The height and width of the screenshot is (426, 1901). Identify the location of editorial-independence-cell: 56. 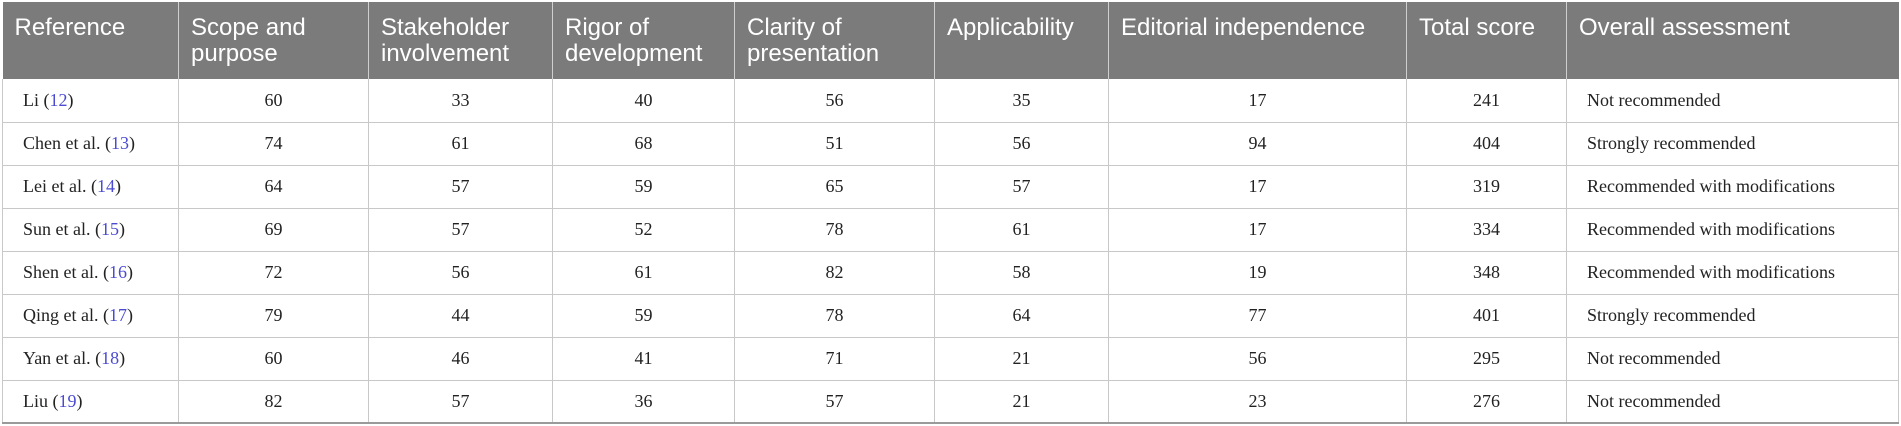
(1257, 359).